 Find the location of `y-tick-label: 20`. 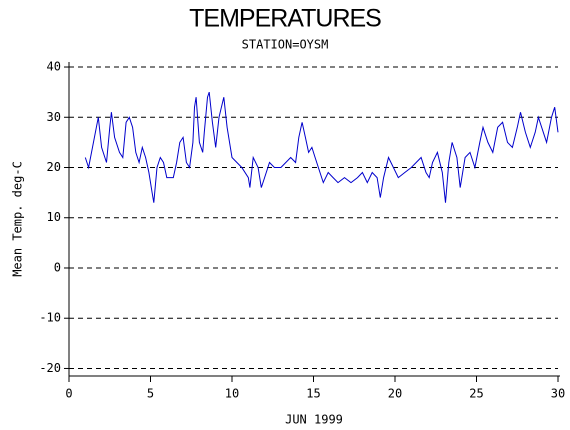

y-tick-label: 20 is located at coordinates (54, 167).